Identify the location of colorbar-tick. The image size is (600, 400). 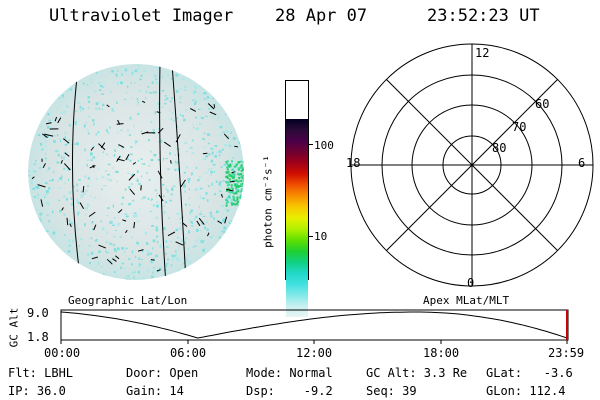
(310, 144).